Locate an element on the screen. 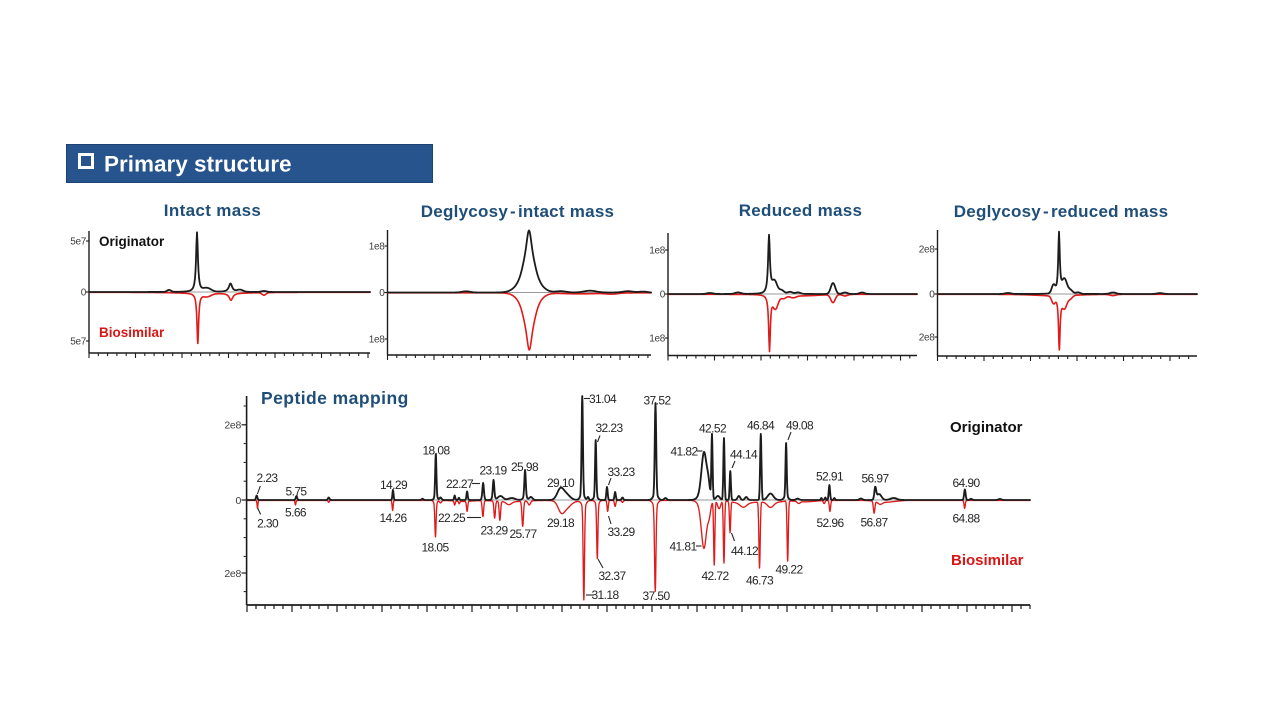 Image resolution: width=1280 pixels, height=720 pixels. svg-text: 44.14 is located at coordinates (744, 454).